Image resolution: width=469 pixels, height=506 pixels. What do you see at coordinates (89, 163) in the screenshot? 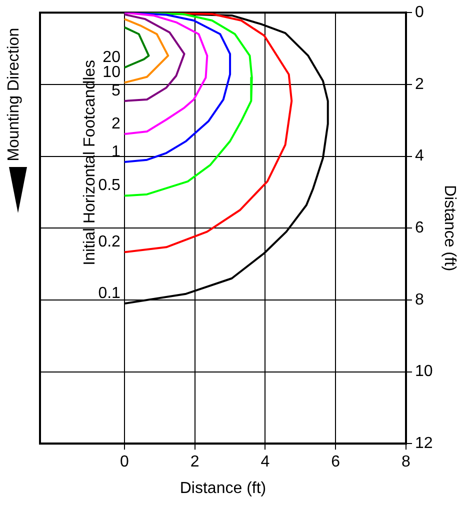
I see `annotation: Initial Horizontal Footcandles` at bounding box center [89, 163].